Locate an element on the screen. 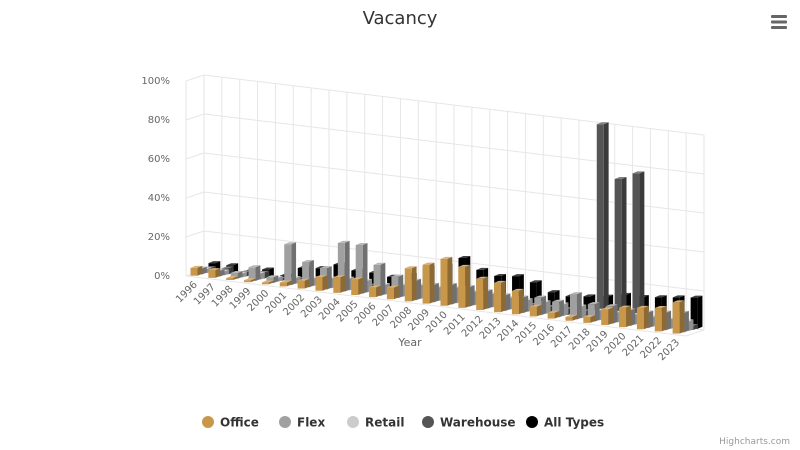 The width and height of the screenshot is (800, 450). y-axis: 0% 20% 40% 60% 80% 100% is located at coordinates (155, 179).